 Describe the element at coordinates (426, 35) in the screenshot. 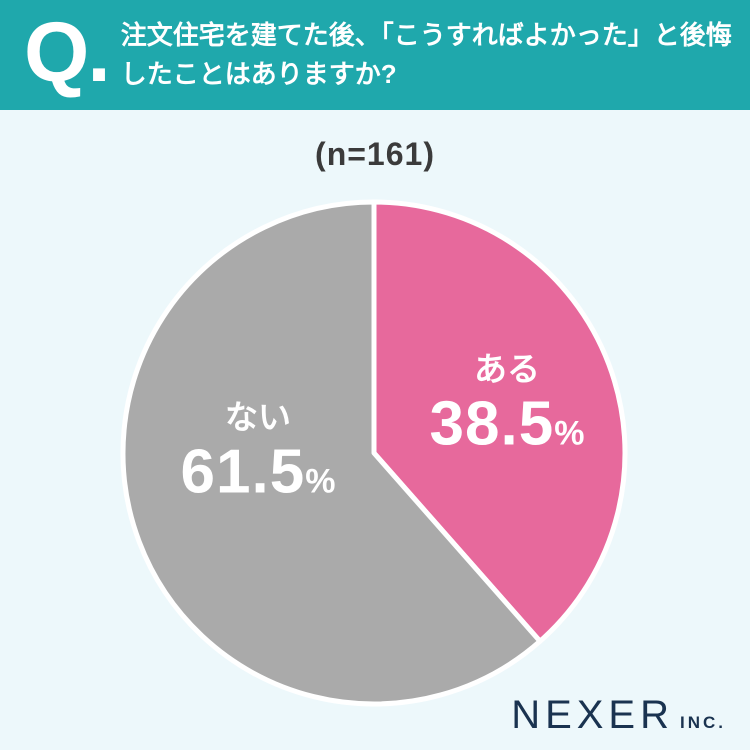

I see `question-line-1: 注文住宅を建てた後、「こうすればよかった」と後悔` at that location.